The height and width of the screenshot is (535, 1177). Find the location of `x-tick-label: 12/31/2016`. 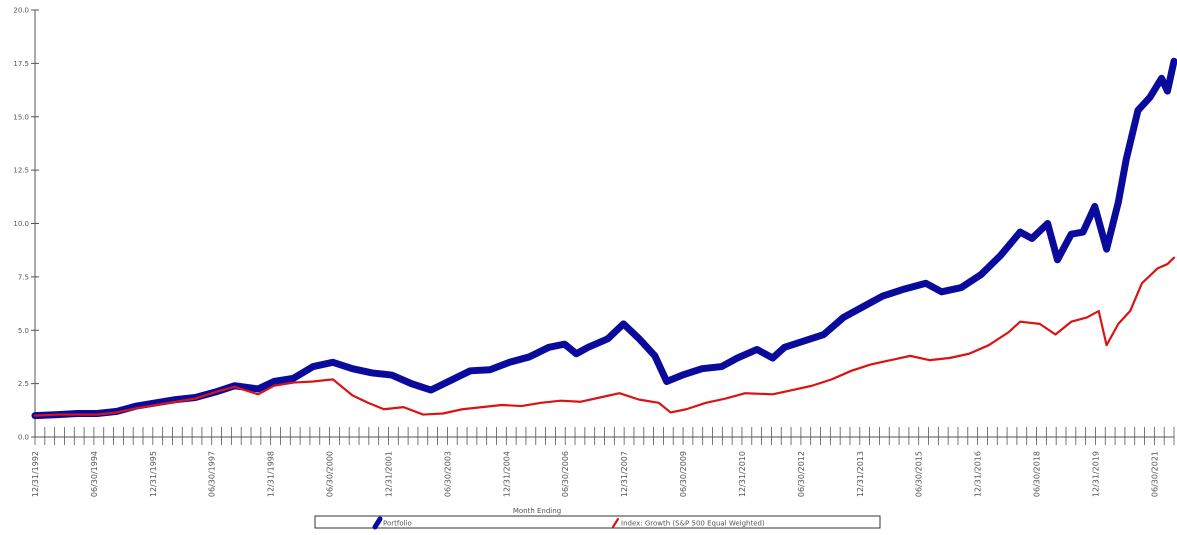

x-tick-label: 12/31/2016 is located at coordinates (978, 474).